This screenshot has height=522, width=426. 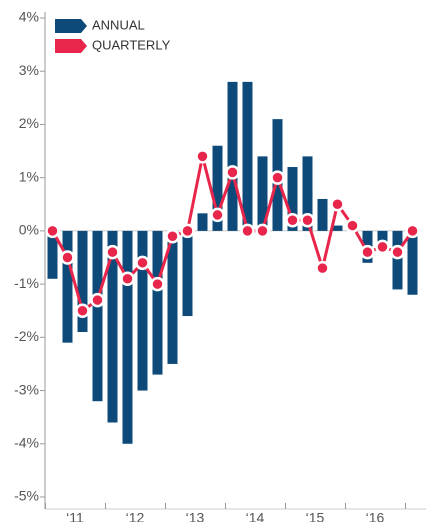 I want to click on x-tick-label: ‘11, so click(x=75, y=516).